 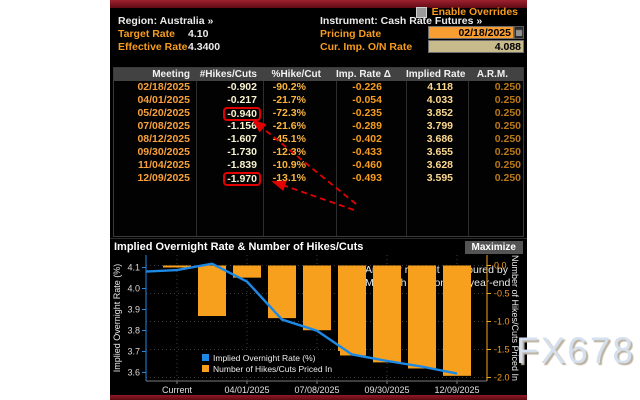 I want to click on table-cell: -45.1%, so click(x=289, y=139).